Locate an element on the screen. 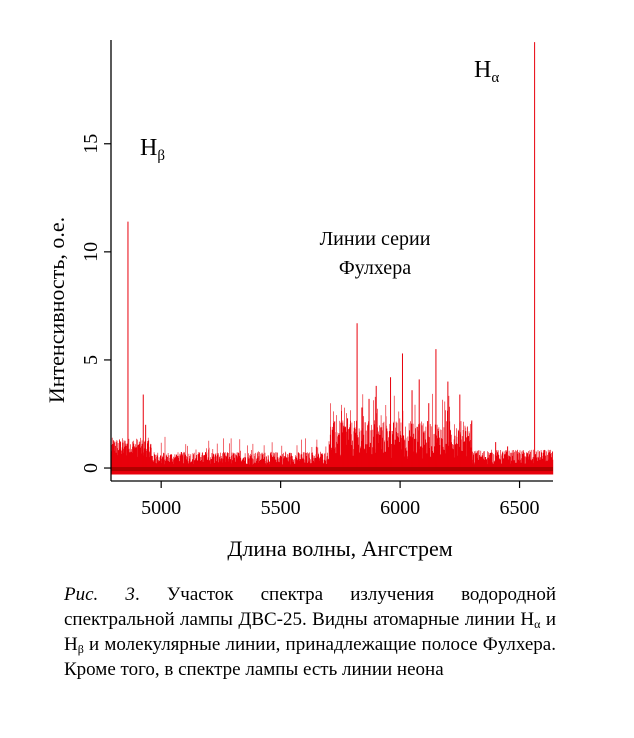 This screenshot has height=738, width=634. figure-label: Рис. 3 is located at coordinates (99, 594).